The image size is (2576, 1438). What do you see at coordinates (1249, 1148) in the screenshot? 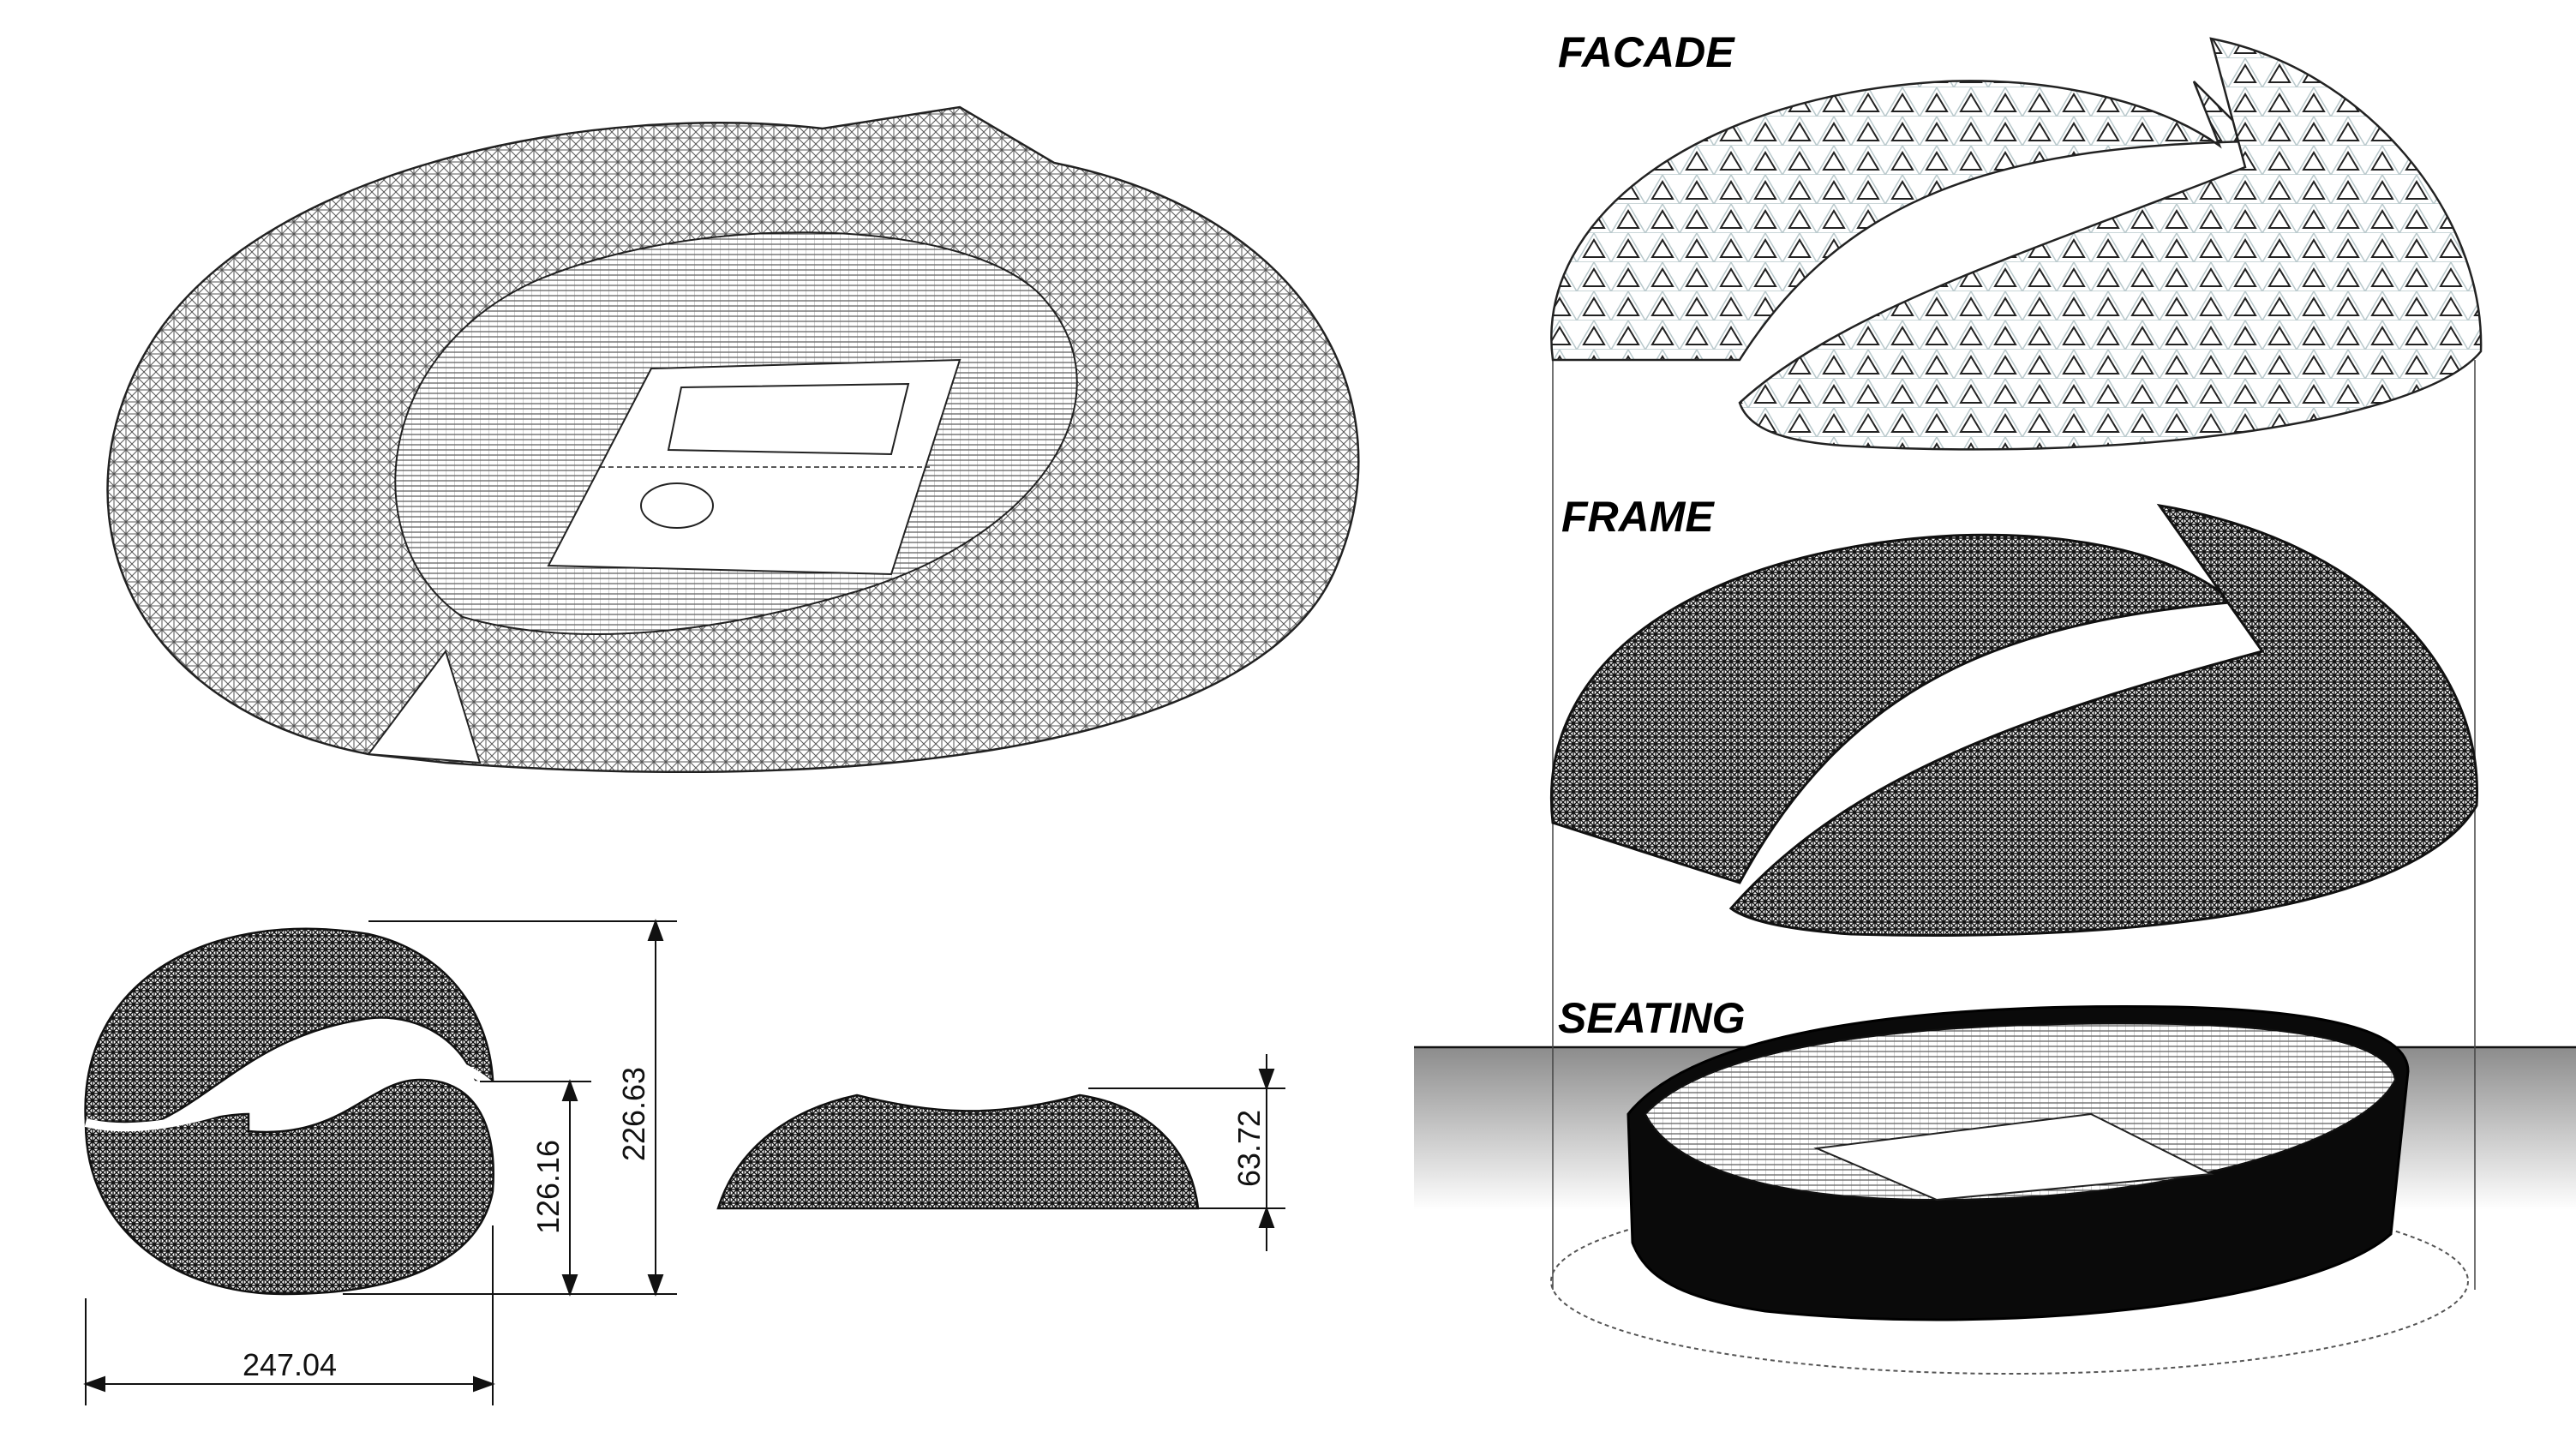
I see `dim-elevation-height: 63.72` at bounding box center [1249, 1148].